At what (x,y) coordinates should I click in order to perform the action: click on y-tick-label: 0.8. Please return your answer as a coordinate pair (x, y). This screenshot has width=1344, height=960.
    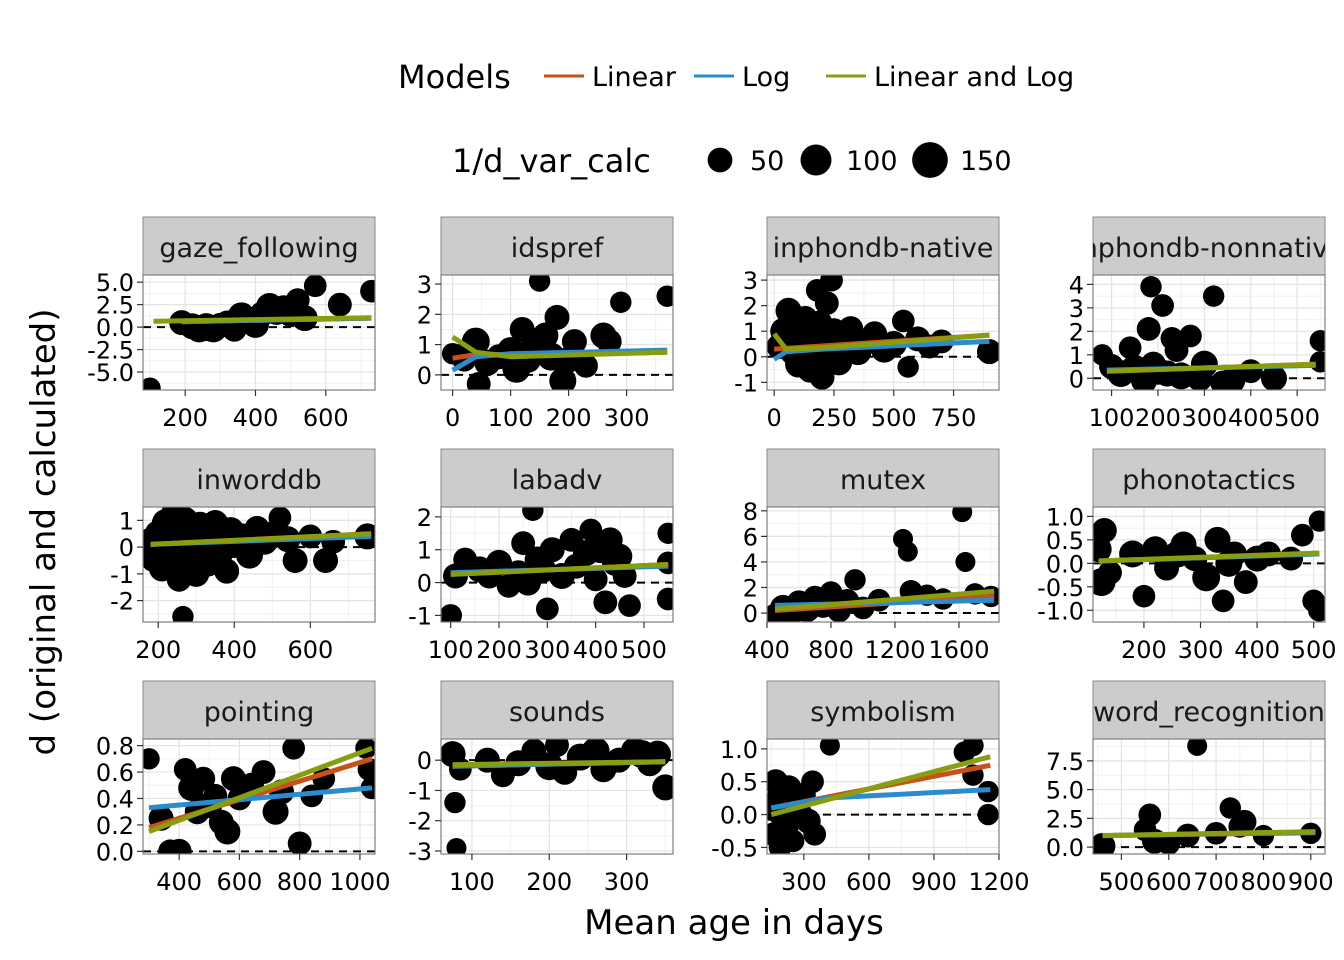
    Looking at the image, I should click on (115, 747).